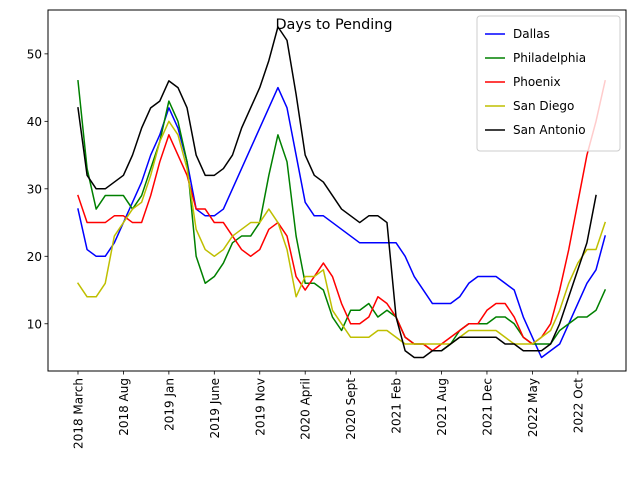  What do you see at coordinates (260, 407) in the screenshot?
I see `x-tick-label: 2019 Nov` at bounding box center [260, 407].